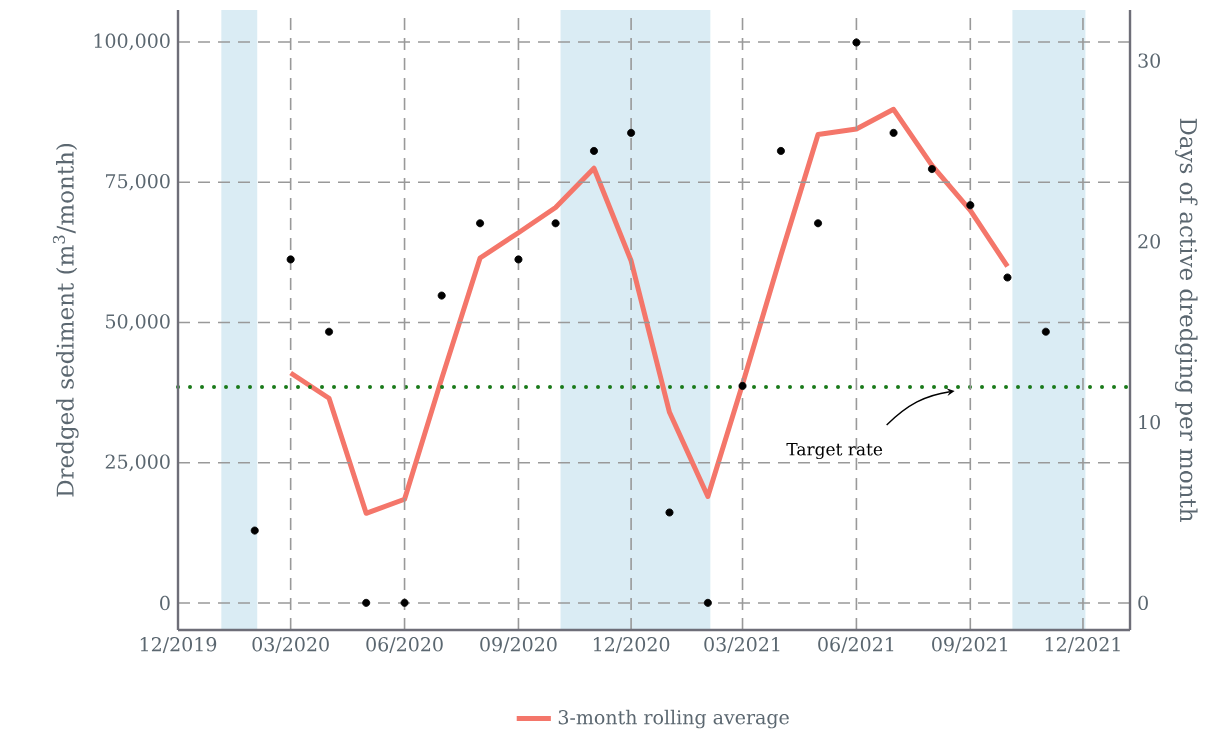  Describe the element at coordinates (165, 603) in the screenshot. I see `y-tick-label: 0` at that location.